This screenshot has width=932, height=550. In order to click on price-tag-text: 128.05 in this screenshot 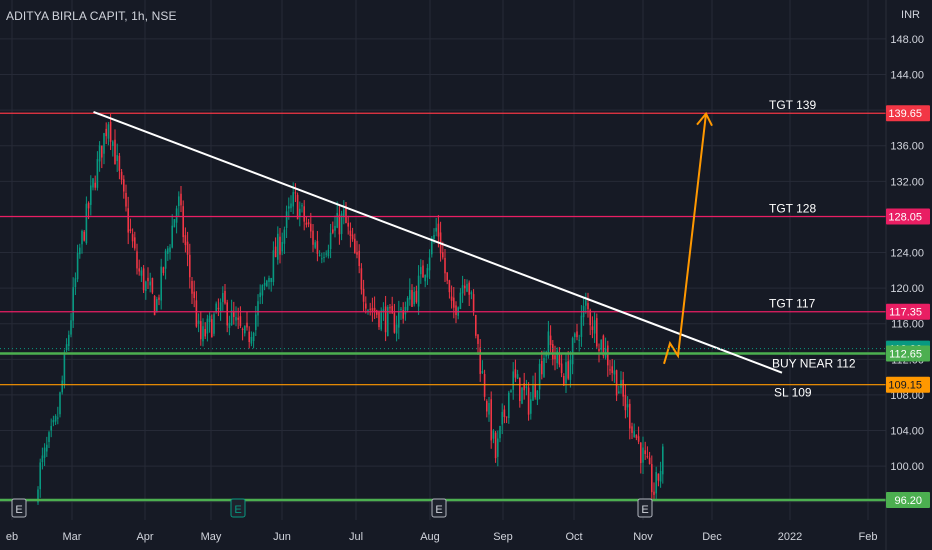, I will do `click(905, 217)`.